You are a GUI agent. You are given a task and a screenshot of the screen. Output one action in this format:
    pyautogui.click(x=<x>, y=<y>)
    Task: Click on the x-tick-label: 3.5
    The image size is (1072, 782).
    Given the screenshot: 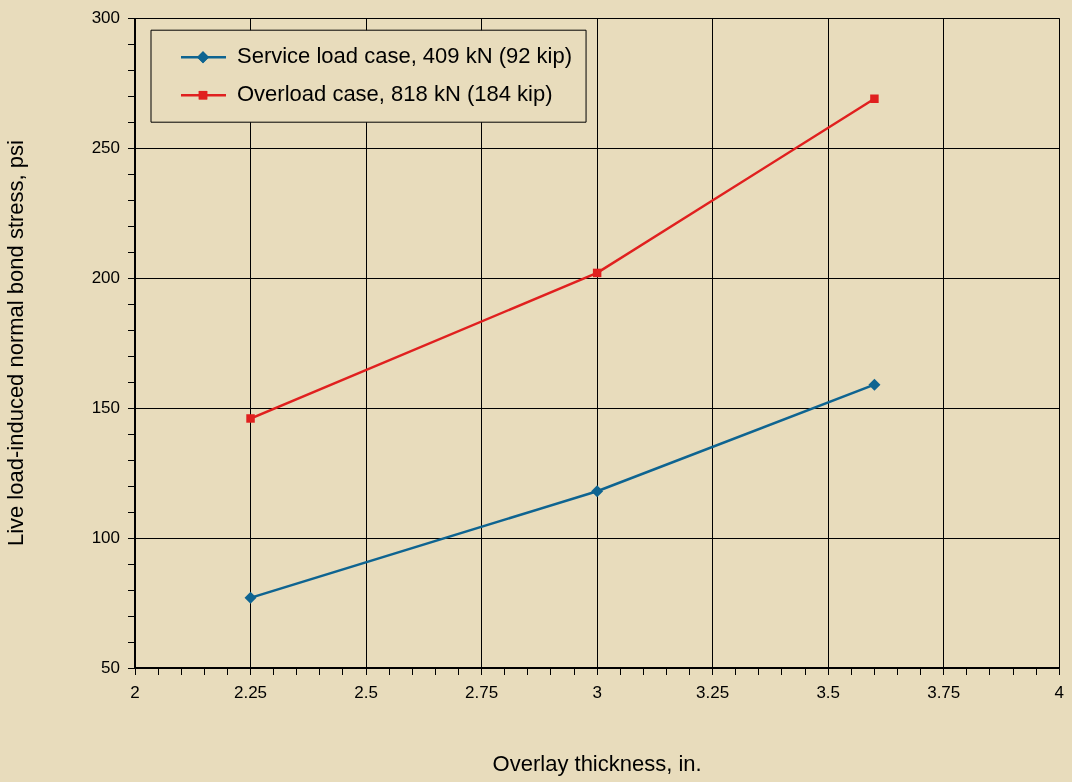 What is the action you would take?
    pyautogui.click(x=828, y=692)
    